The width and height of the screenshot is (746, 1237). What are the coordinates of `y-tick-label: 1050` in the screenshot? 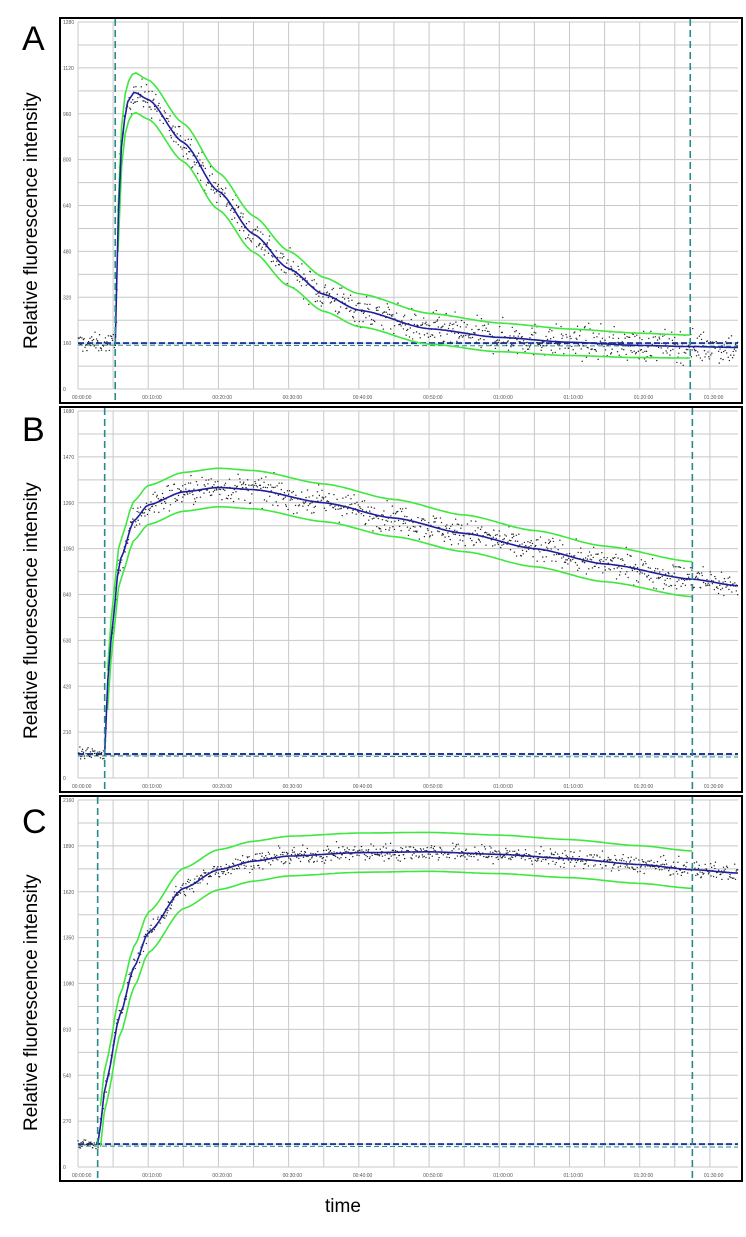 It's located at (68, 550).